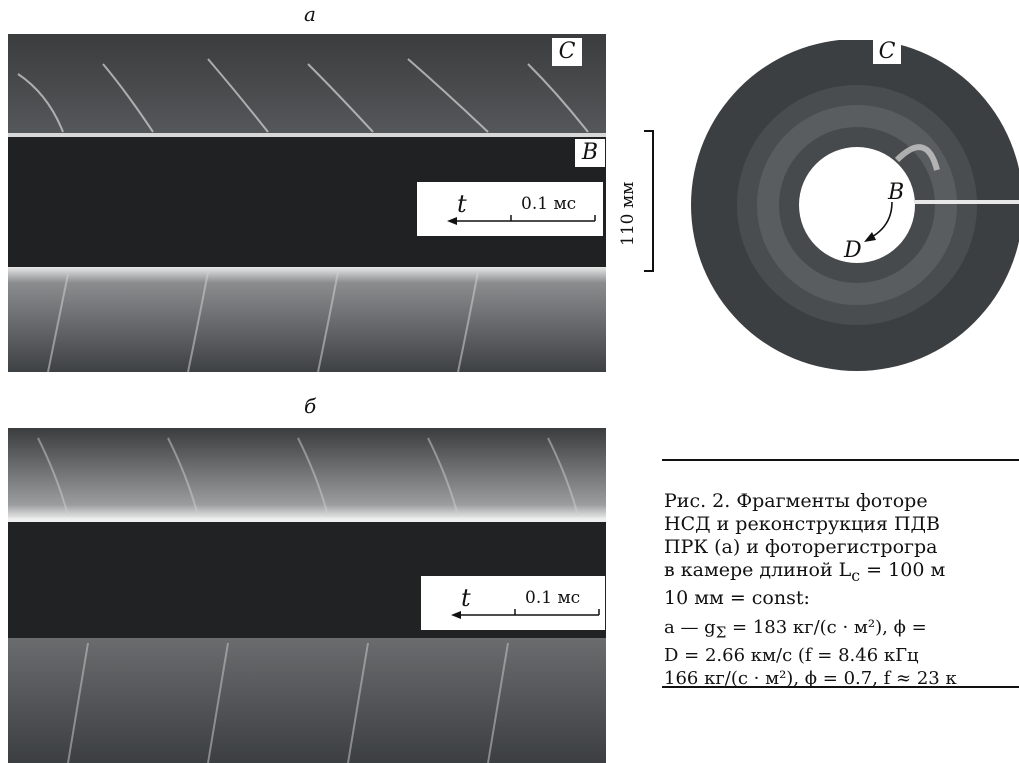 The height and width of the screenshot is (763, 1019). What do you see at coordinates (853, 250) in the screenshot?
I see `ring-label-d: D` at bounding box center [853, 250].